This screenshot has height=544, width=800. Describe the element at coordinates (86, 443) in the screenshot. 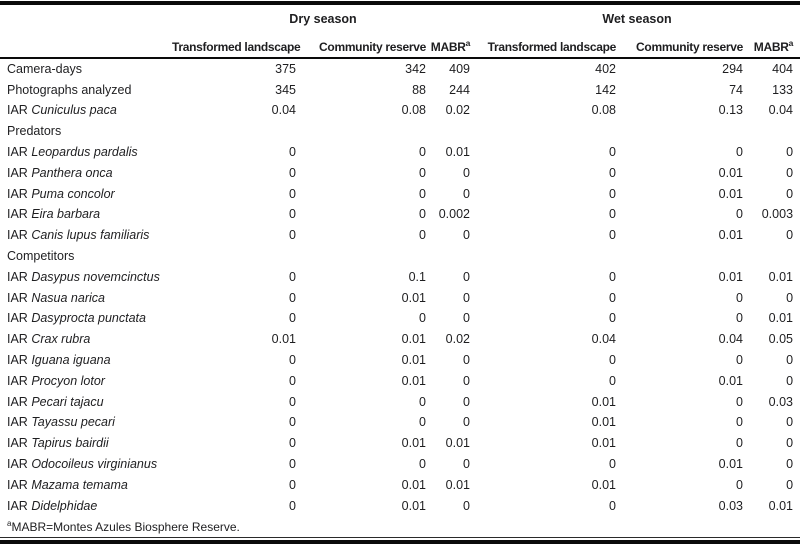

I see `row-label: IAR Tapirus bairdii` at that location.